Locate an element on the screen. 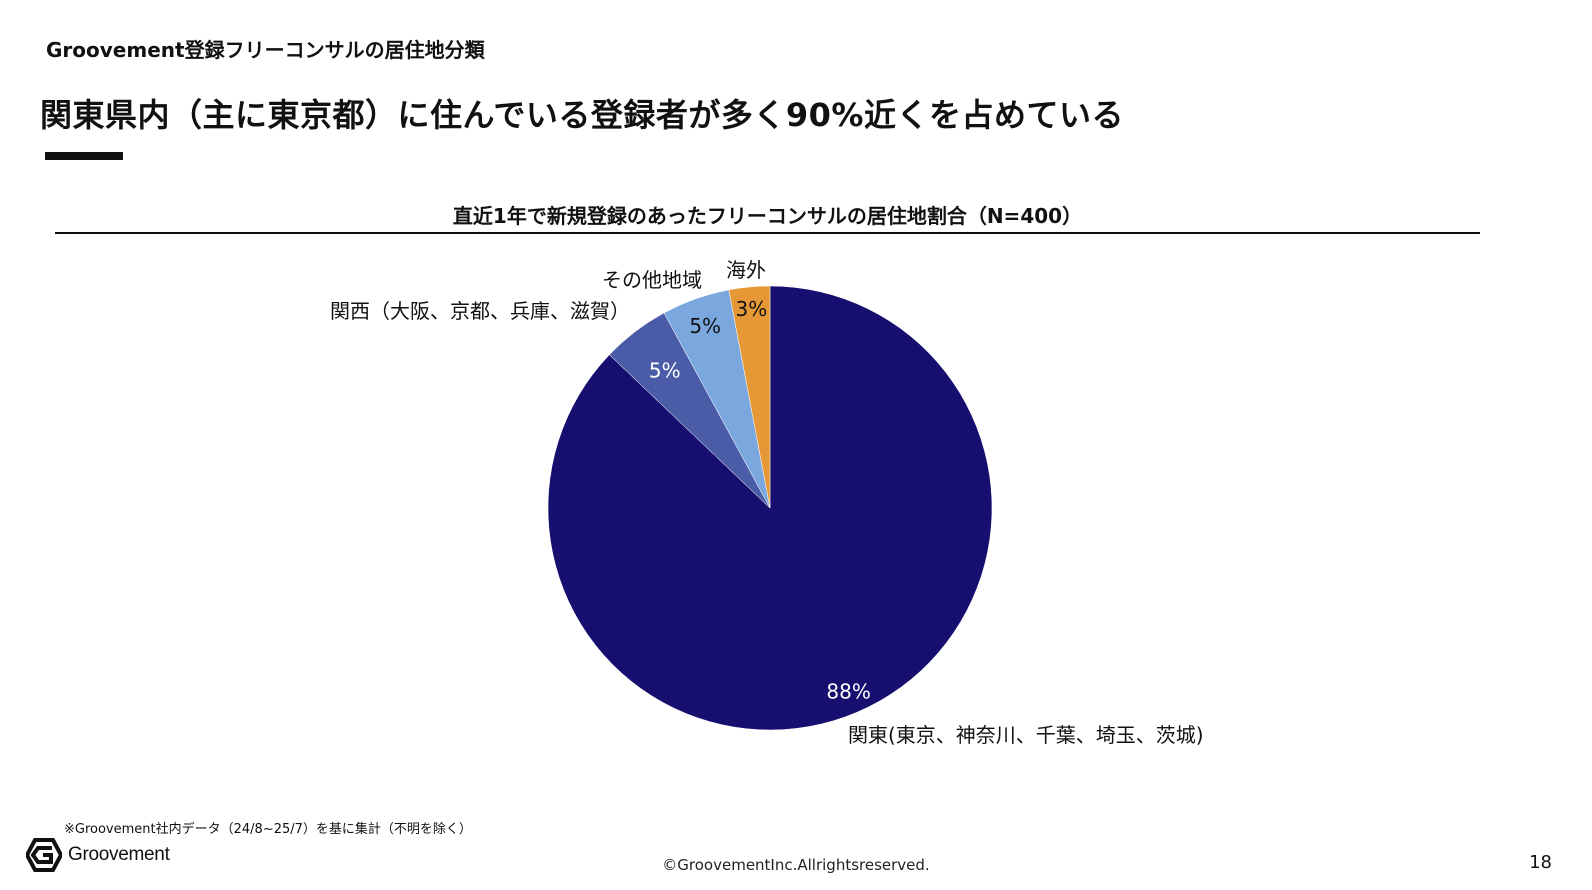  copyright-notice: ©GroovementInc.Allrightsreserved. is located at coordinates (796, 865).